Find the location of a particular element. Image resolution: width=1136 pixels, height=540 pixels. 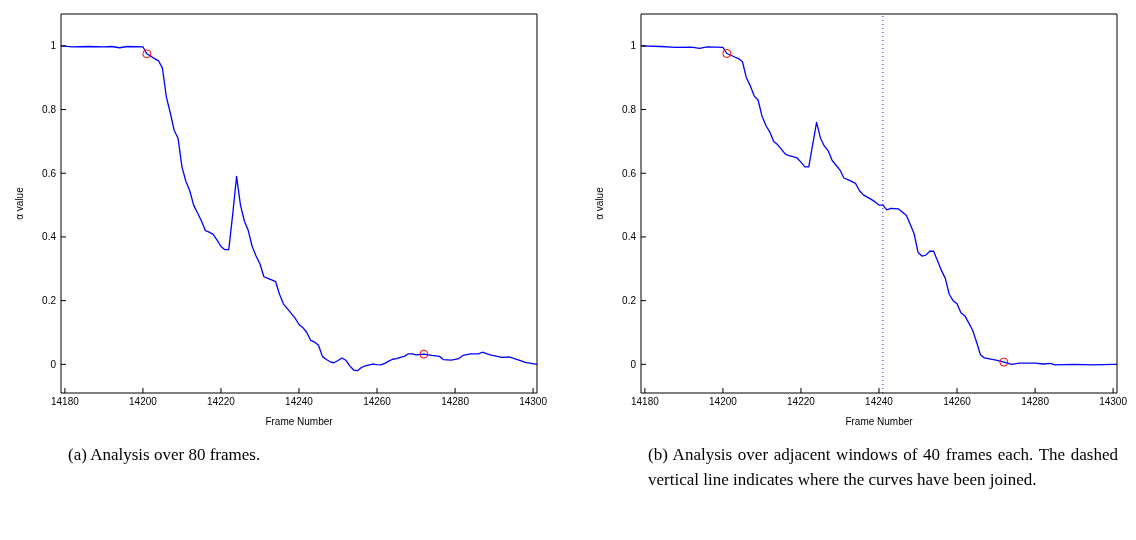

text: (b) Analysis over adjacent windows of 40 frames each. The dashed vertical line indicates where the curves have been joined. is located at coordinates (883, 467).